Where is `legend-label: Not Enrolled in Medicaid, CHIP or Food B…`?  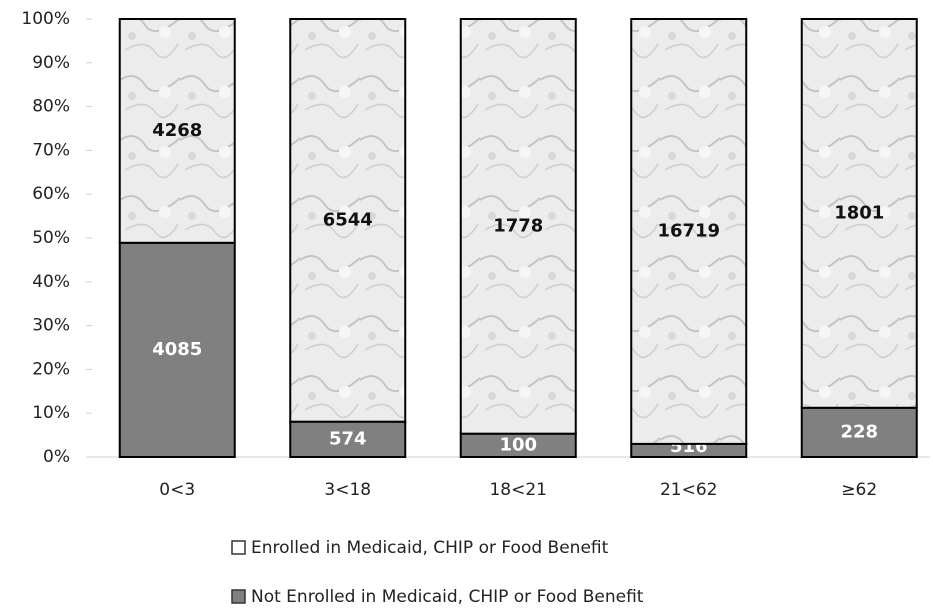 legend-label: Not Enrolled in Medicaid, CHIP or Food B… is located at coordinates (447, 597).